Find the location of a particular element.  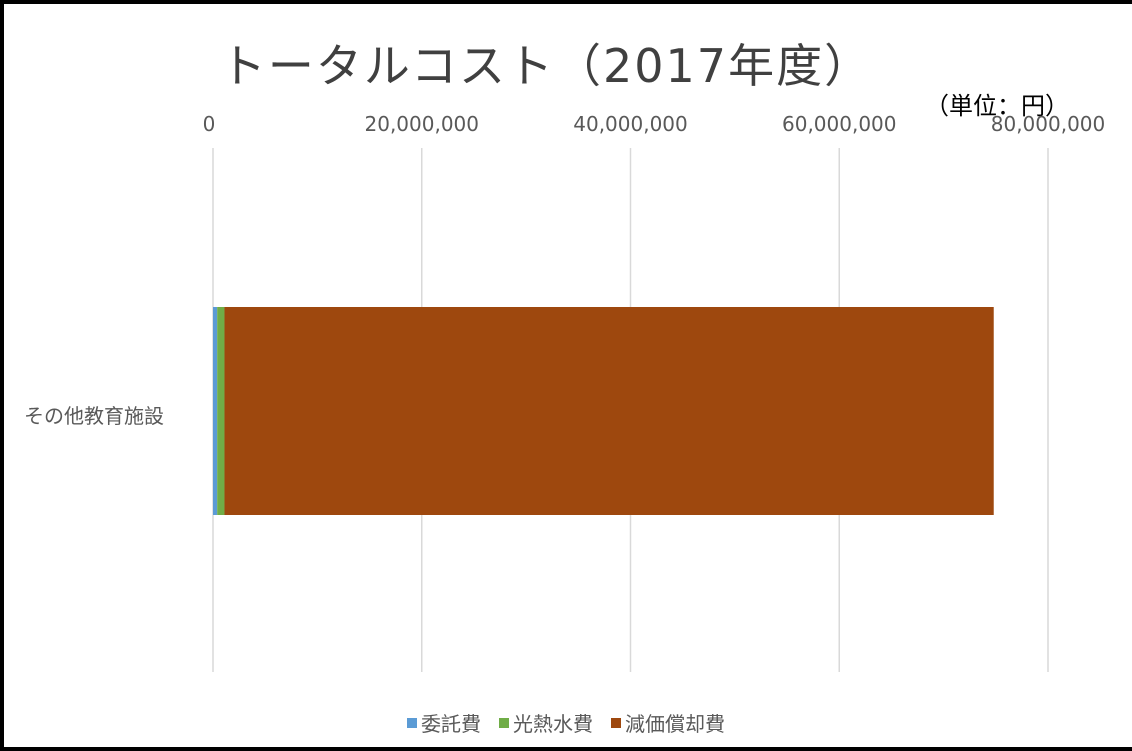

x-tick-label: 0 is located at coordinates (209, 124).